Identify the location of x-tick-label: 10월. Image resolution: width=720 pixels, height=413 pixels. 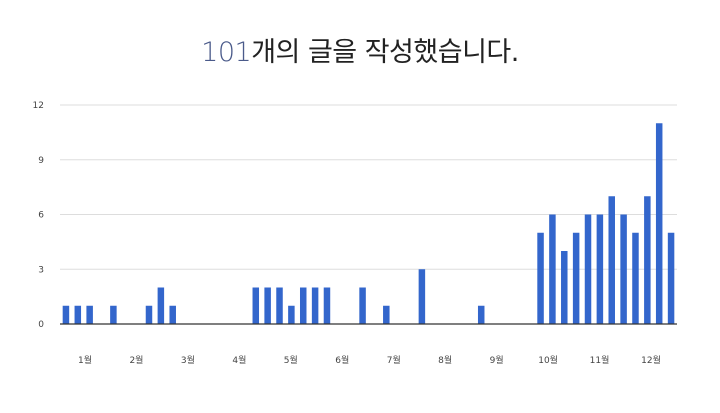
(548, 360).